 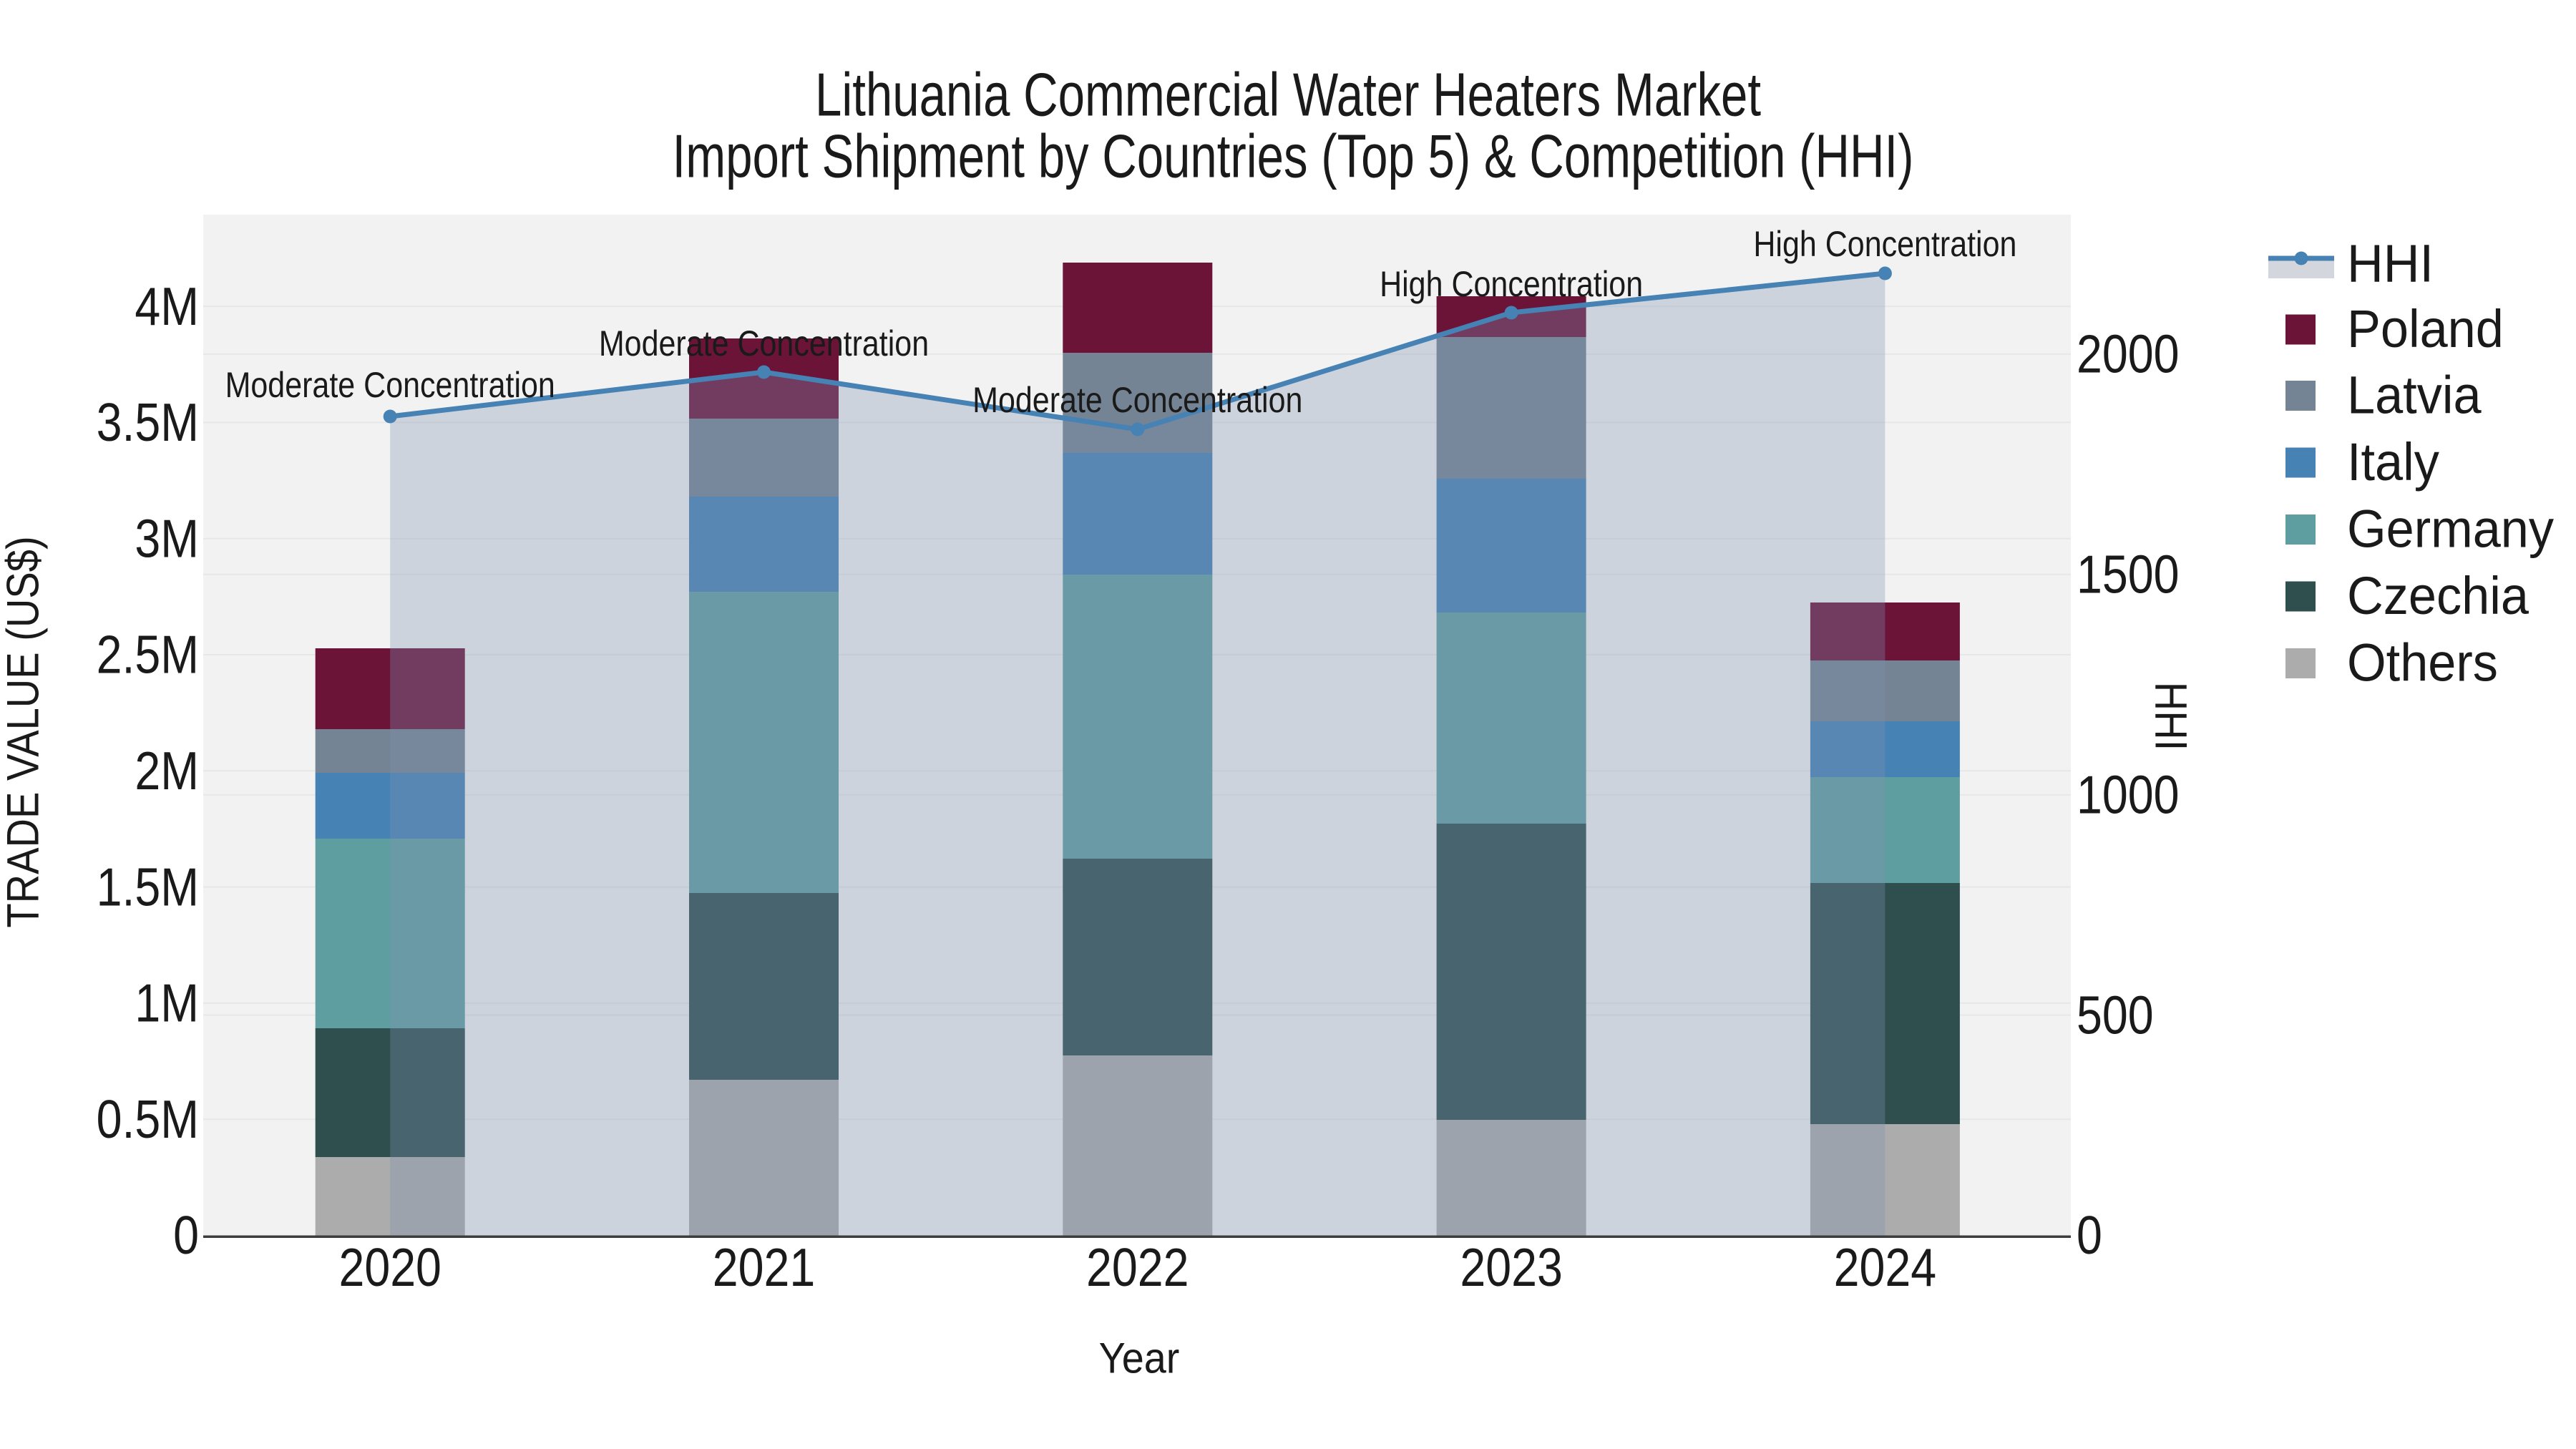 What do you see at coordinates (2450, 529) in the screenshot?
I see `svg-text: Germany` at bounding box center [2450, 529].